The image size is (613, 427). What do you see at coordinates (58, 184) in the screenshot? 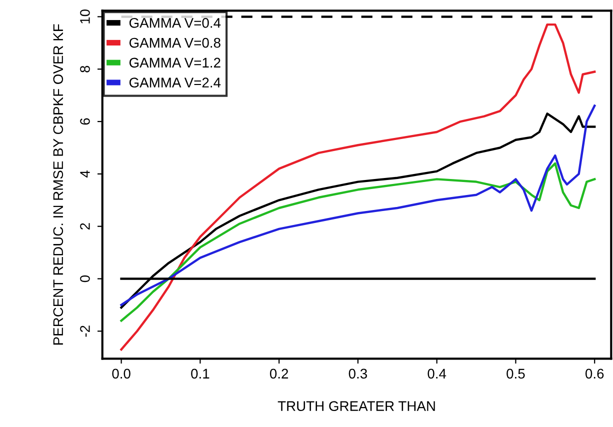
I see `y-axis-title: PERCENT REDUC. IN RMSE BY CBPKF OVER KF` at bounding box center [58, 184].